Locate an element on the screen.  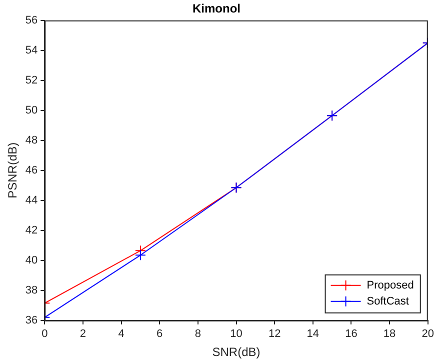
x-tick-label: 8 is located at coordinates (197, 334).